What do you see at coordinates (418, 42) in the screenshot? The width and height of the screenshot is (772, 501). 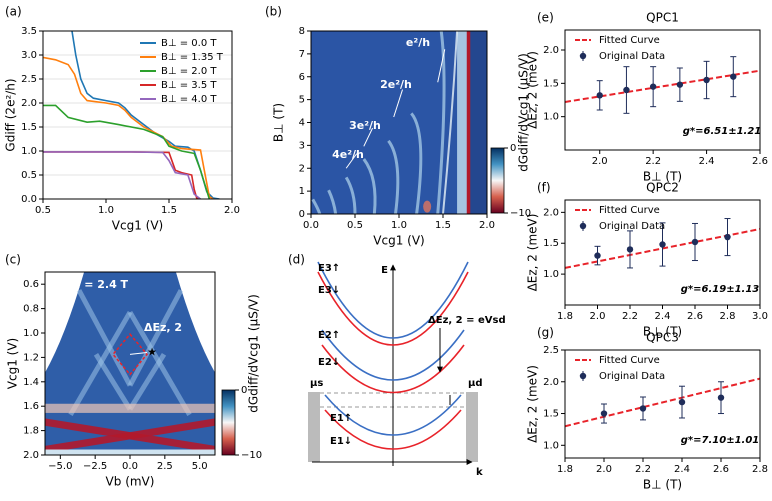 I see `annotation: e²/h` at bounding box center [418, 42].